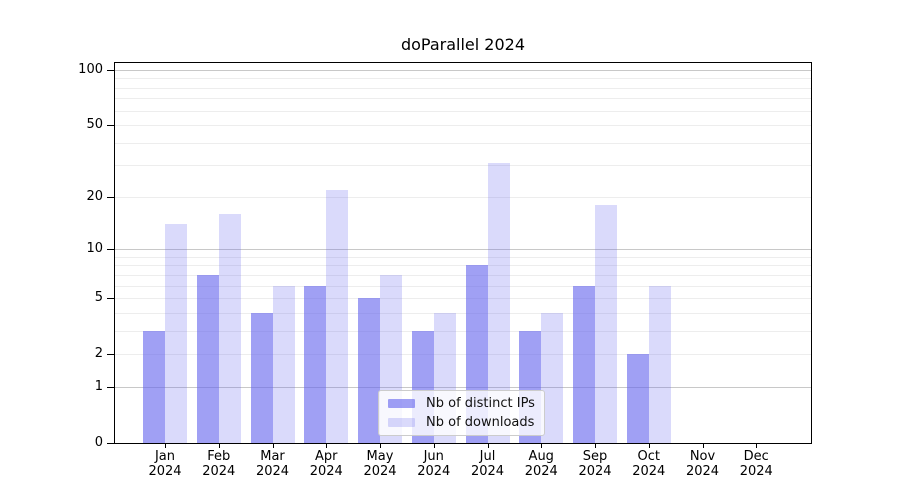  What do you see at coordinates (165, 464) in the screenshot?
I see `x-tick-label: Jan 2024` at bounding box center [165, 464].